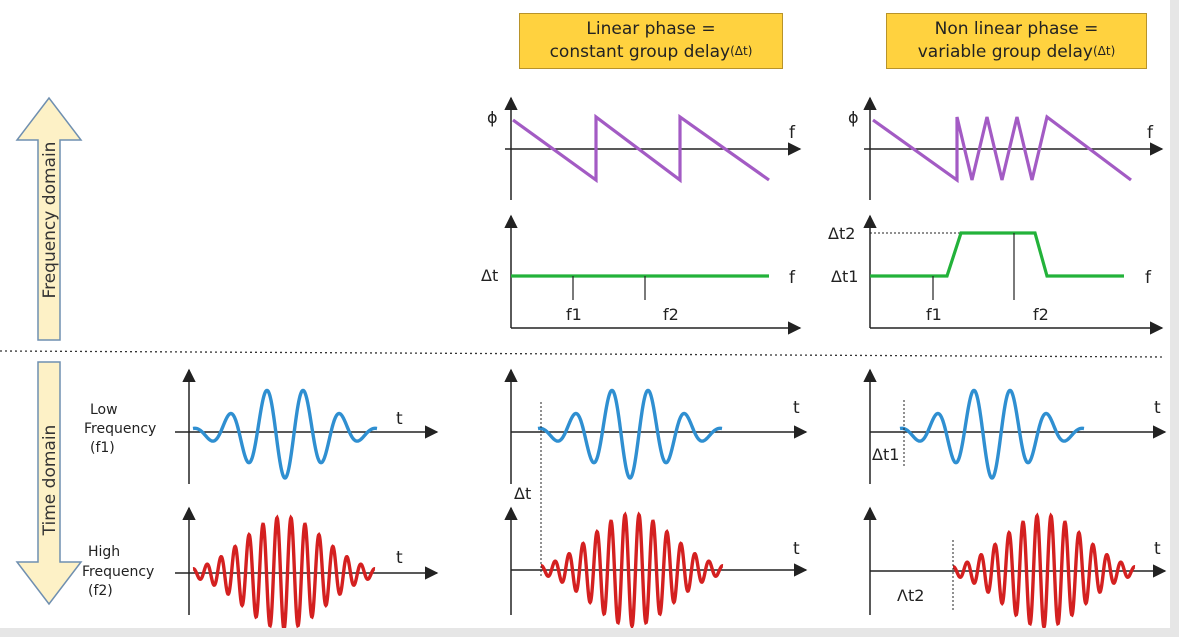  I want to click on frequency-domain-arrow, so click(49, 218).